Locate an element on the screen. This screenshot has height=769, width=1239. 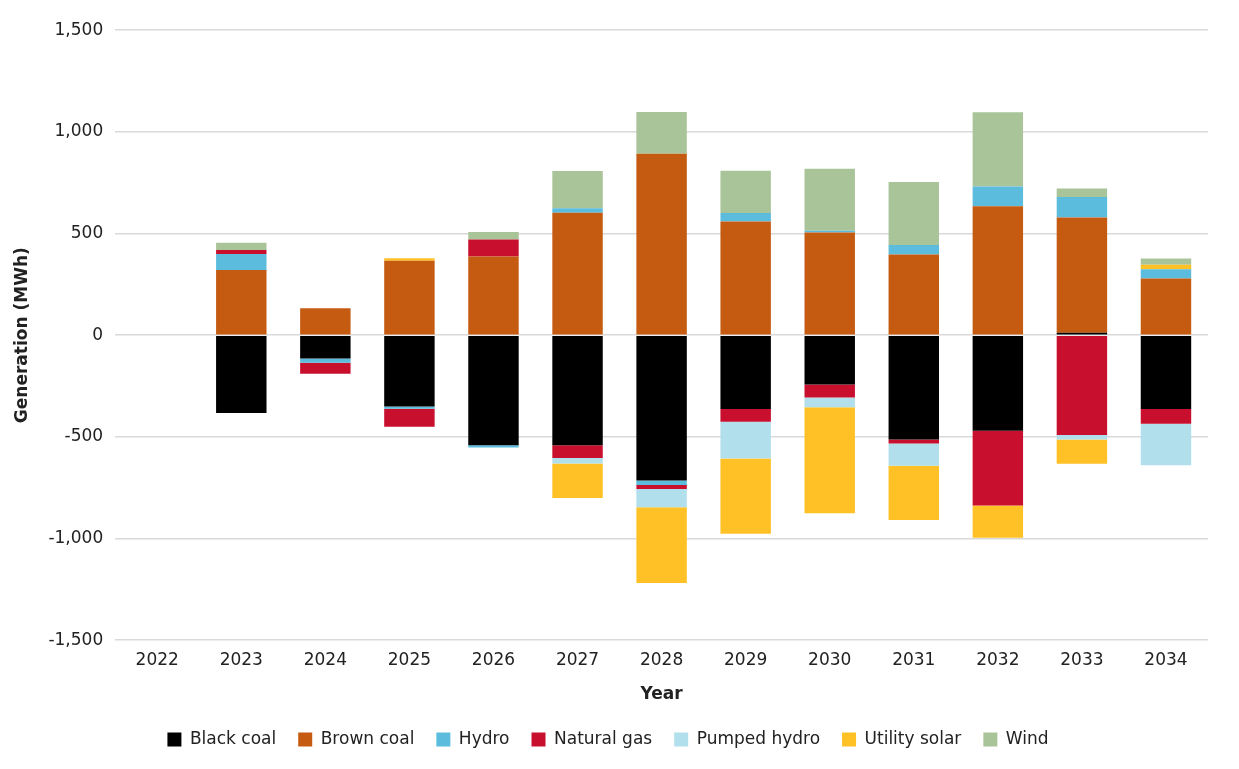
y-tick-label: -500 is located at coordinates (84, 435).